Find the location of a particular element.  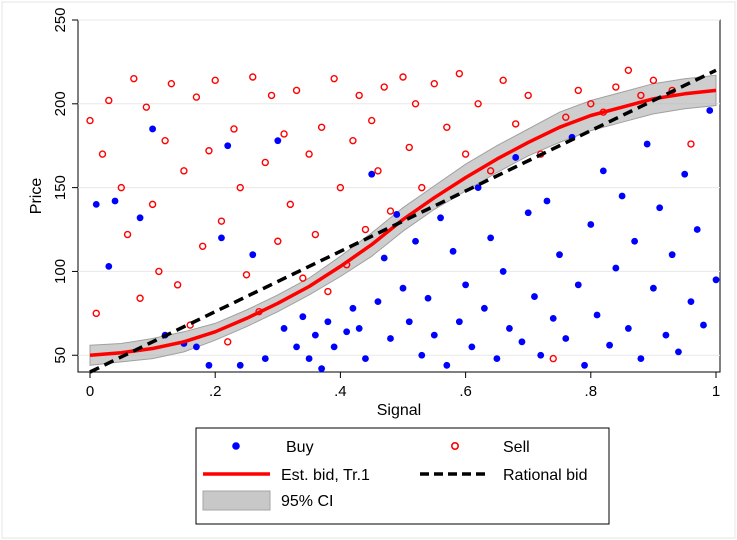

x-tick-label-4: .8 is located at coordinates (591, 391).